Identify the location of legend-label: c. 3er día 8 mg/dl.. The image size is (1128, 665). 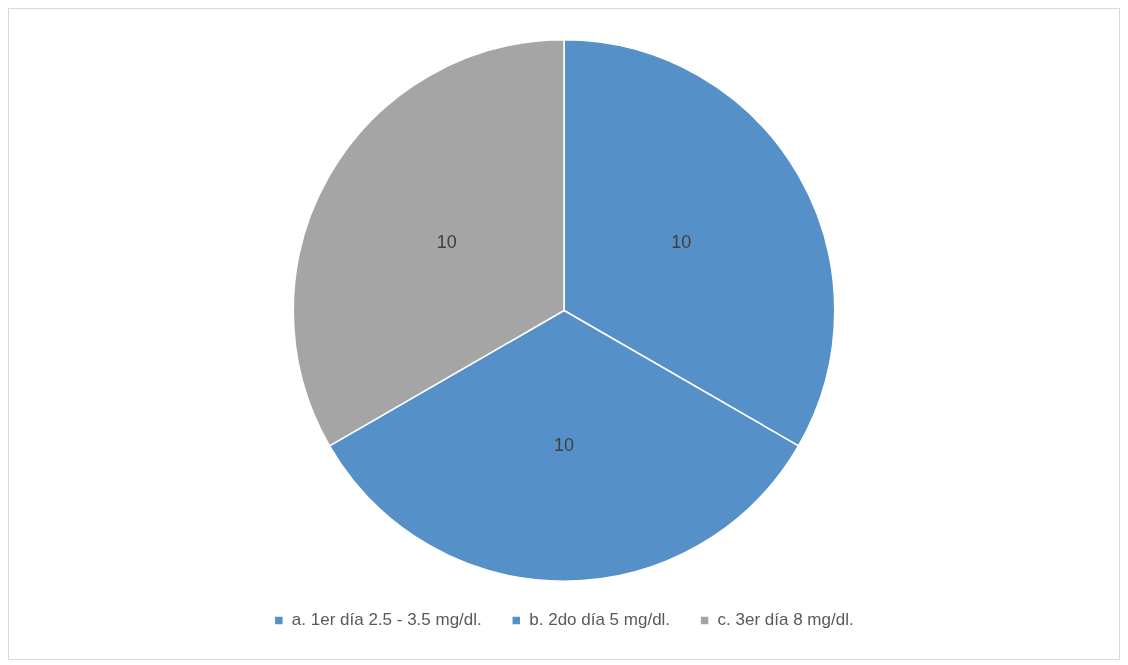
(785, 620).